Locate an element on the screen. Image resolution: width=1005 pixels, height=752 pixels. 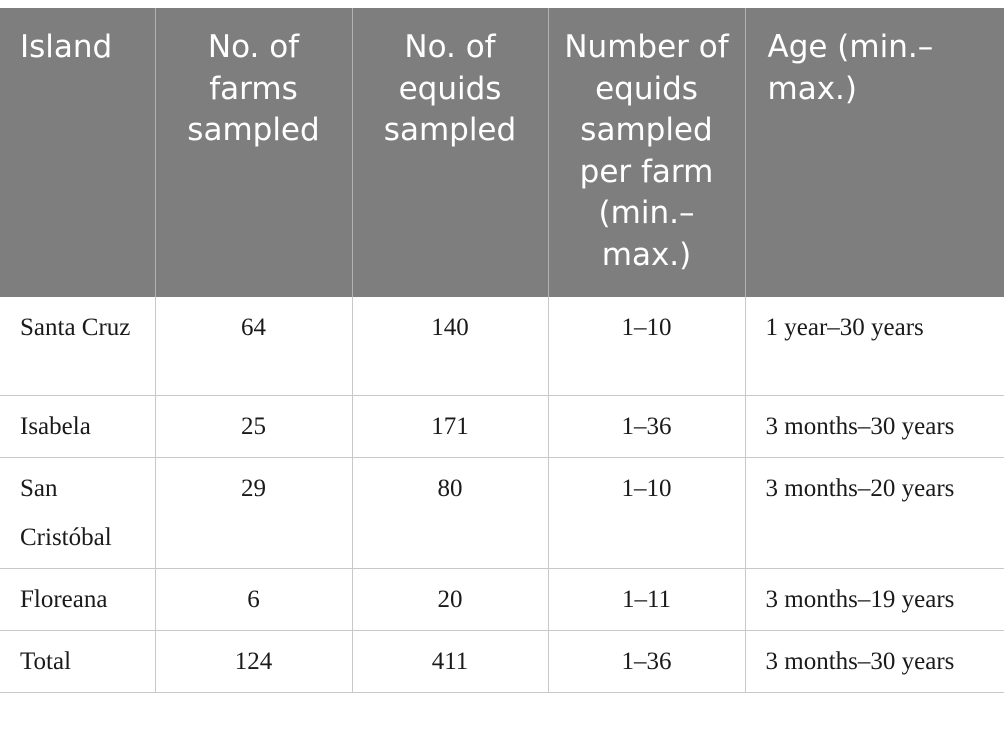
cell-equids: 20 is located at coordinates (450, 599).